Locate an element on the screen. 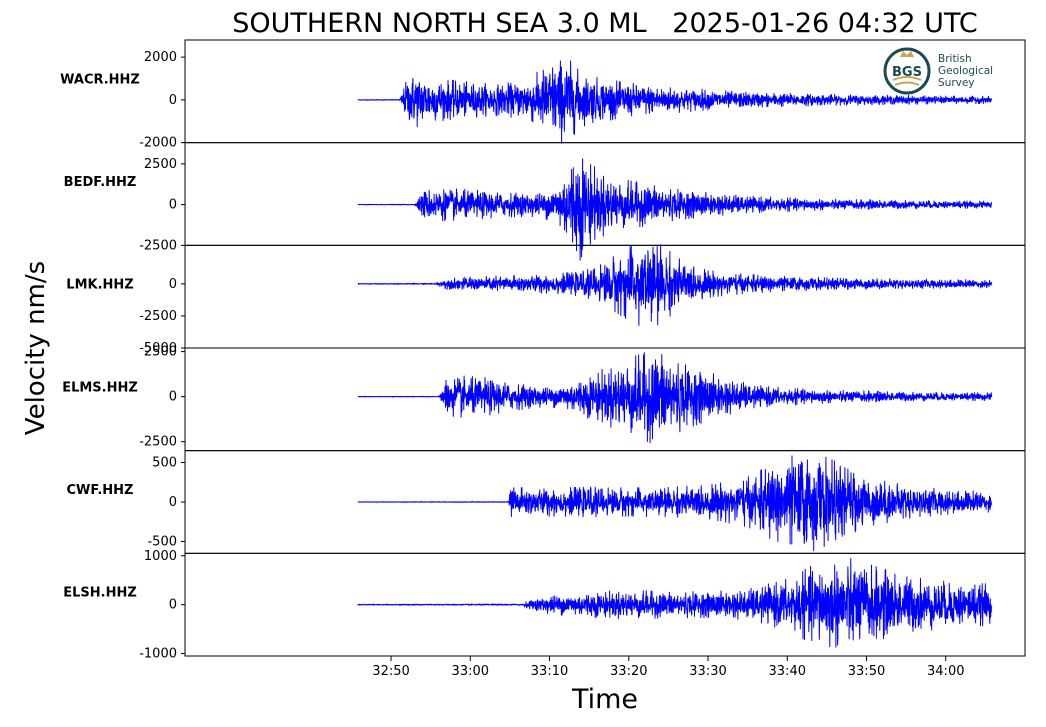 The height and width of the screenshot is (727, 1046). y-tick-label: -5000 is located at coordinates (158, 348).